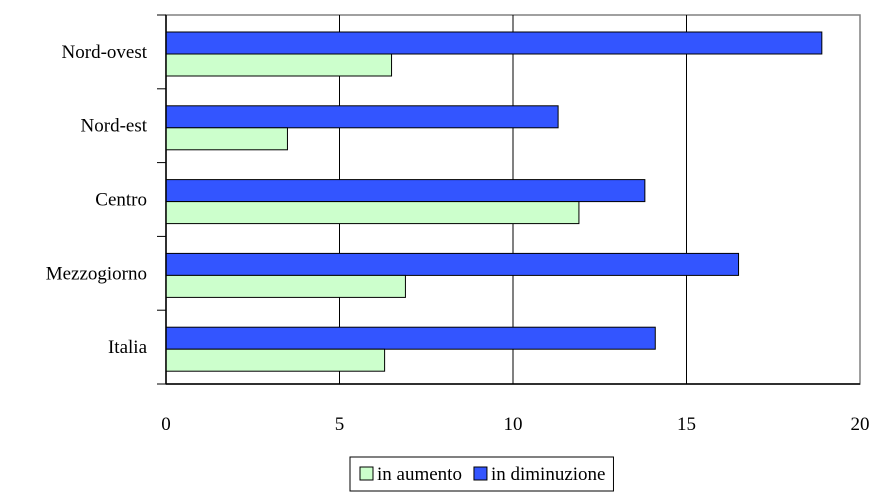 This screenshot has width=874, height=492. I want to click on category-label-centro: Centro, so click(121, 200).